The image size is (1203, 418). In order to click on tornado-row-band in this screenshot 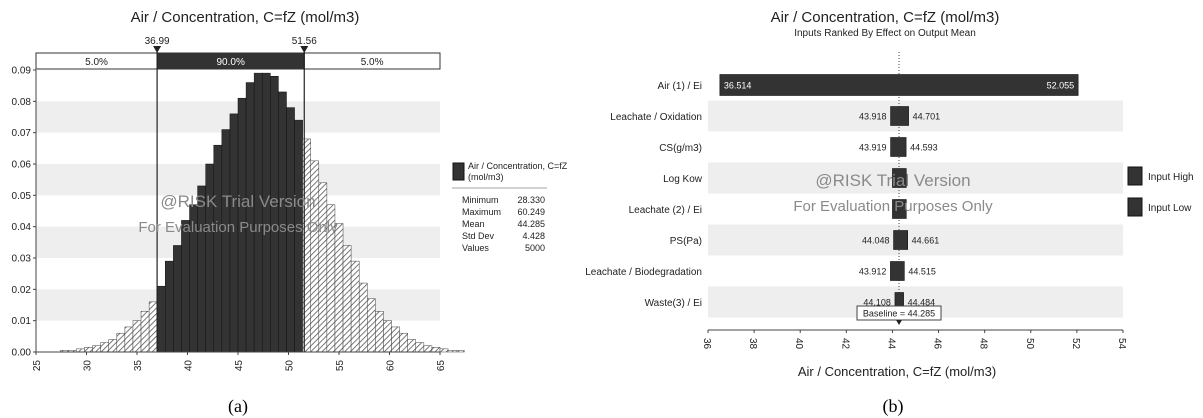, I will do `click(915, 240)`.